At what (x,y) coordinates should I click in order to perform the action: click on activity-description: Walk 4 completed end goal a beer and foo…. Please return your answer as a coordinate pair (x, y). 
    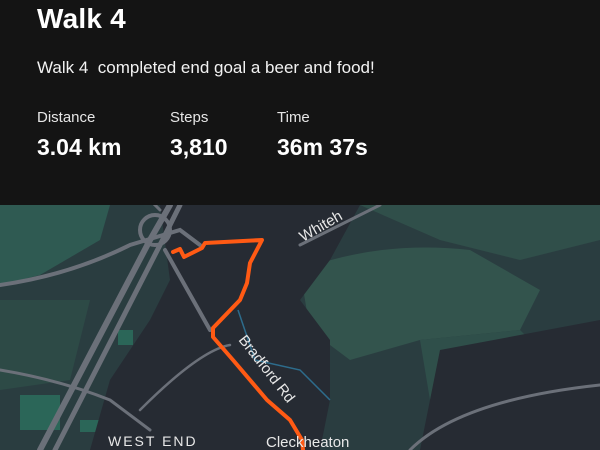
    Looking at the image, I should click on (206, 67).